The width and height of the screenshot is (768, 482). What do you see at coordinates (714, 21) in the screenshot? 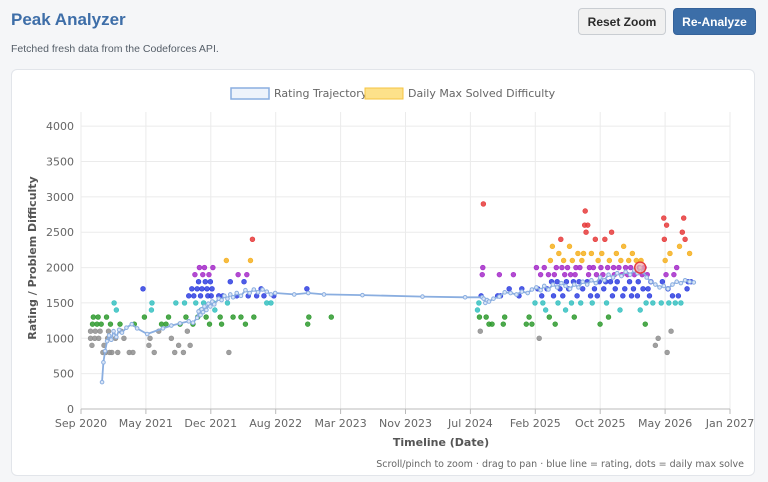
I see `reanalyze-button: Re-Analyze` at bounding box center [714, 21].